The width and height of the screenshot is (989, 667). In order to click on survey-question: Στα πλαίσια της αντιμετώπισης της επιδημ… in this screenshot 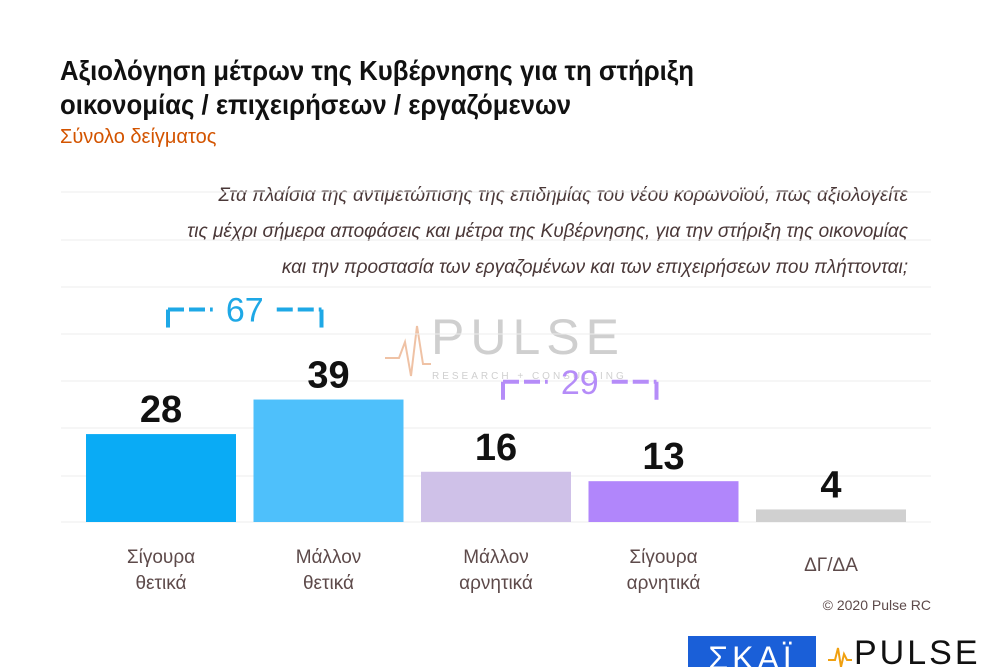, I will do `click(509, 232)`.